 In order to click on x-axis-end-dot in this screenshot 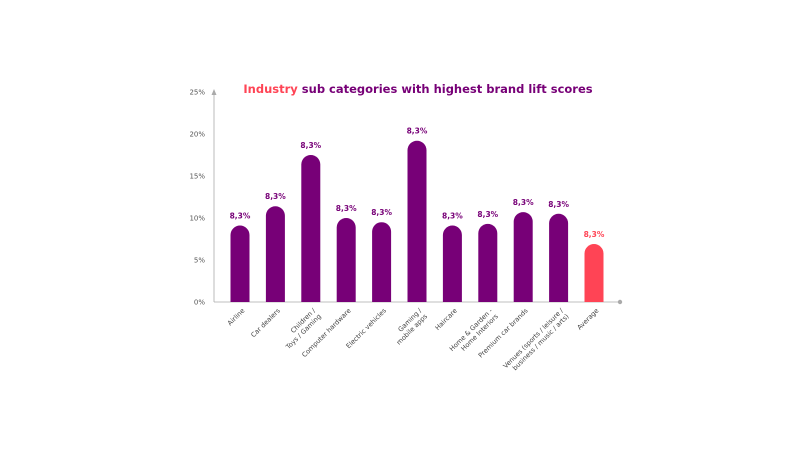, I will do `click(620, 302)`.